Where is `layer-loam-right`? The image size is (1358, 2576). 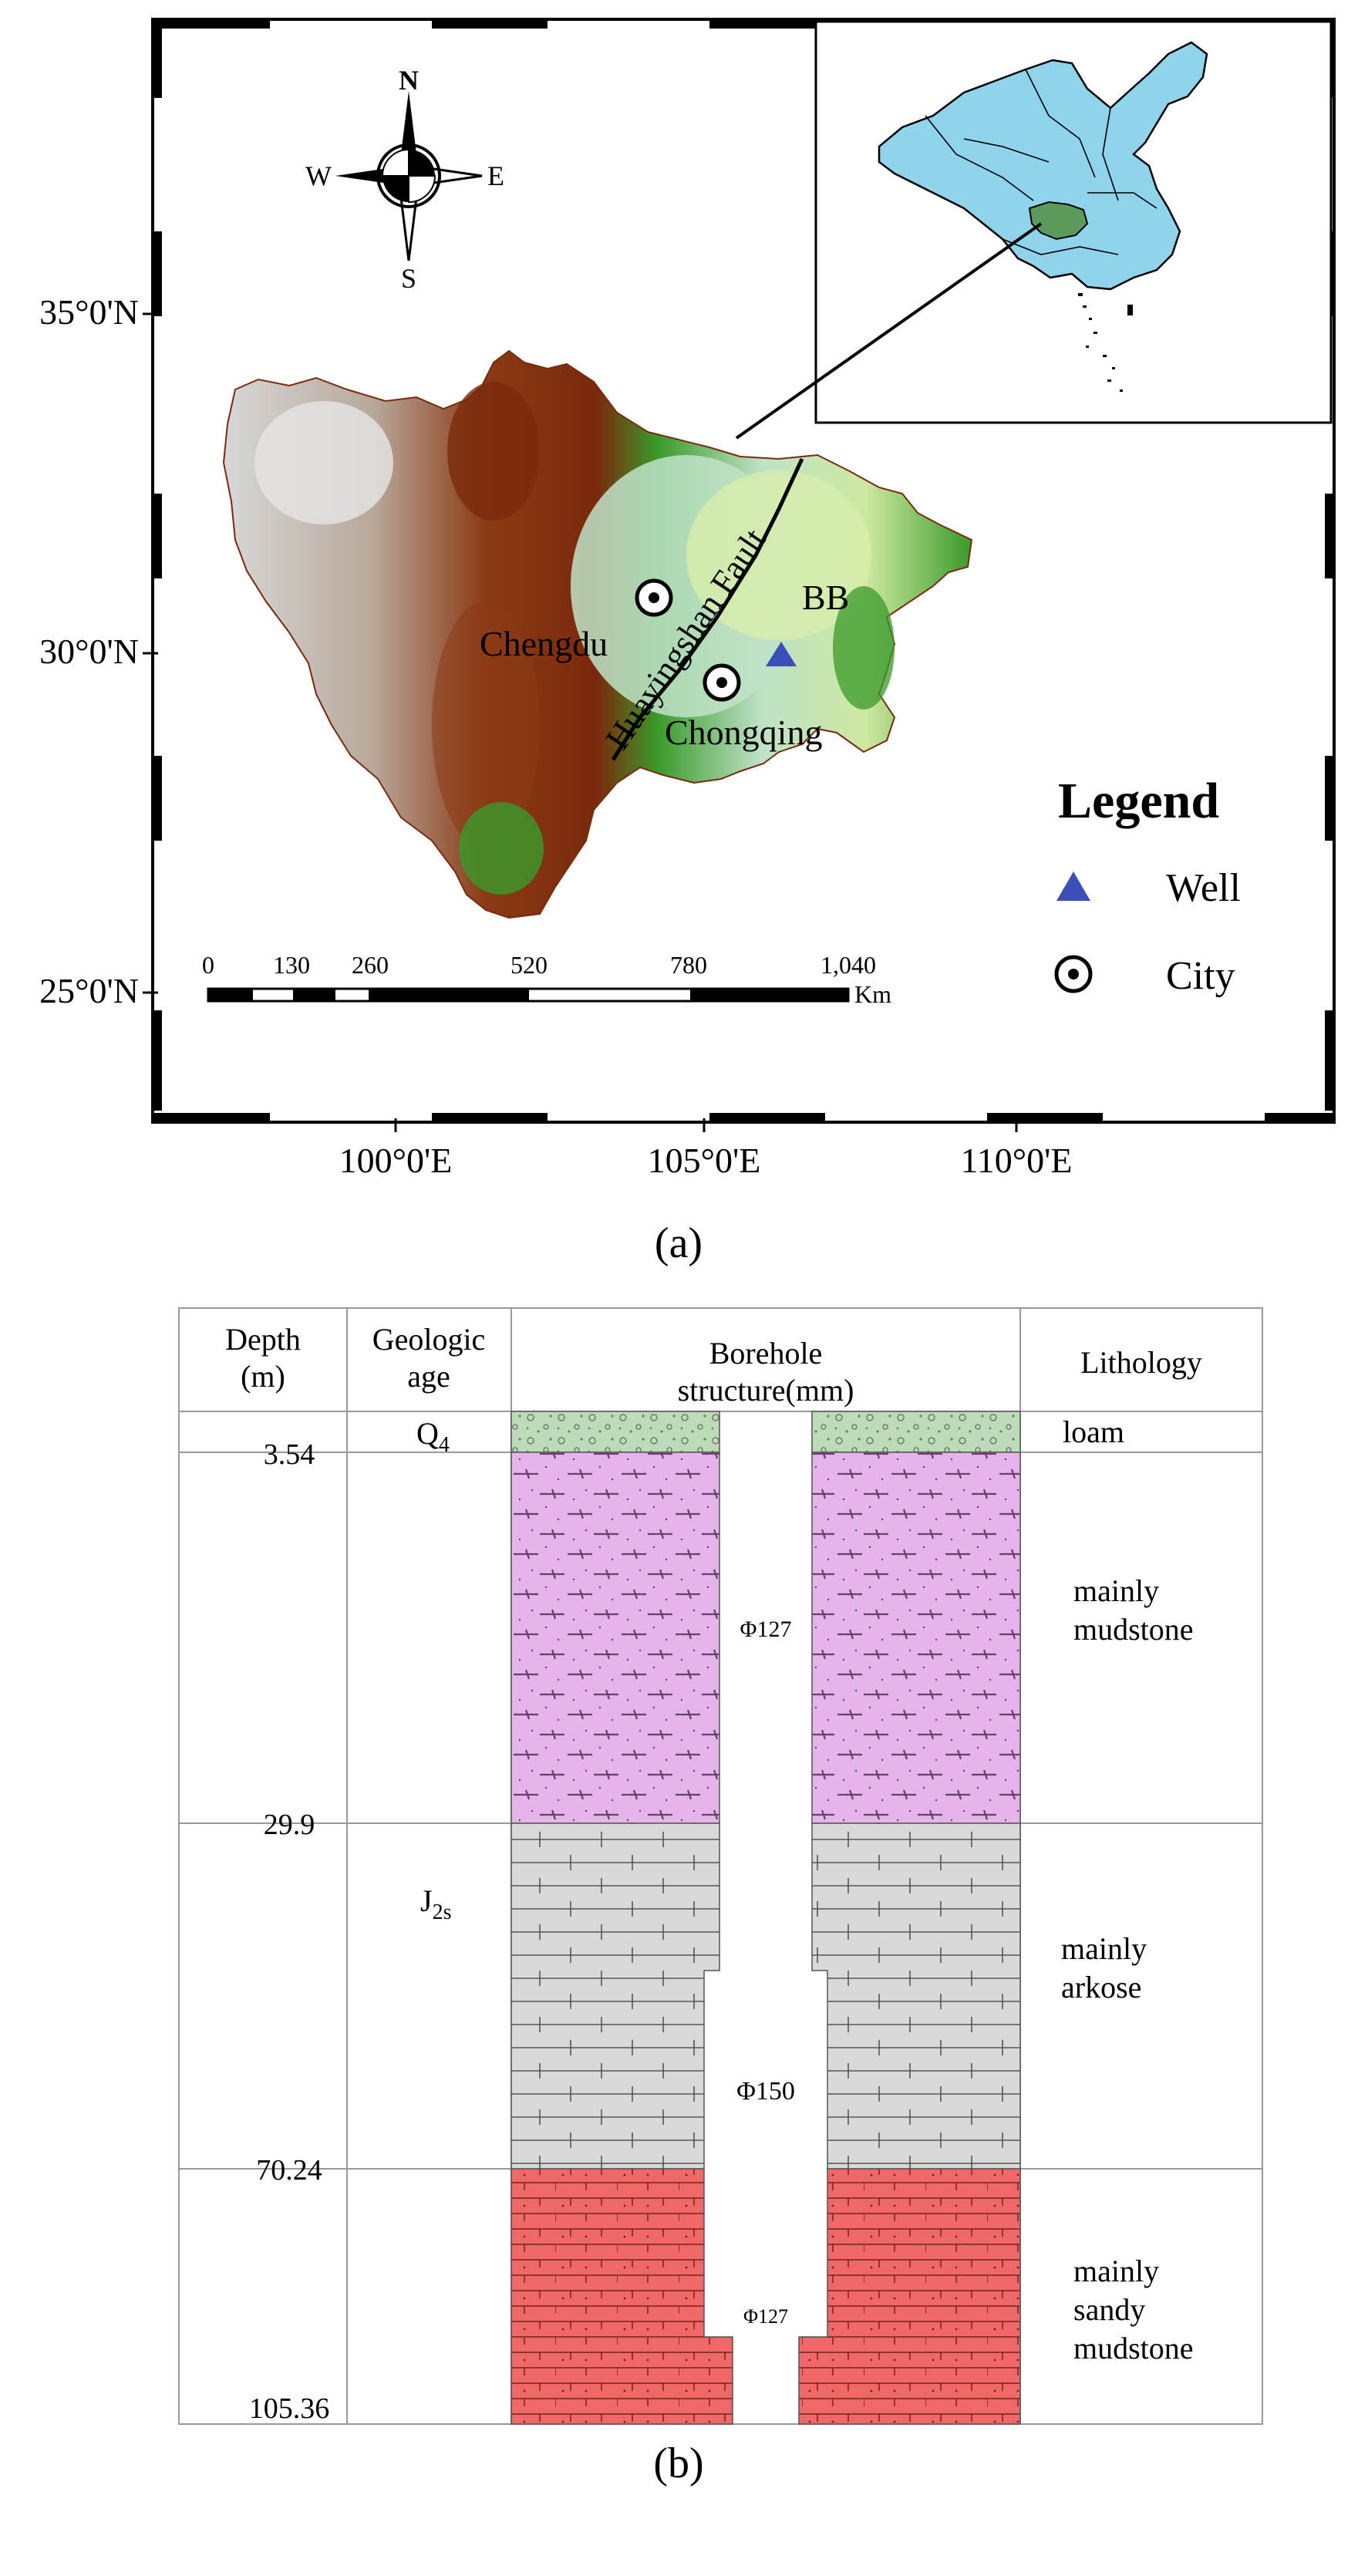
layer-loam-right is located at coordinates (916, 1432).